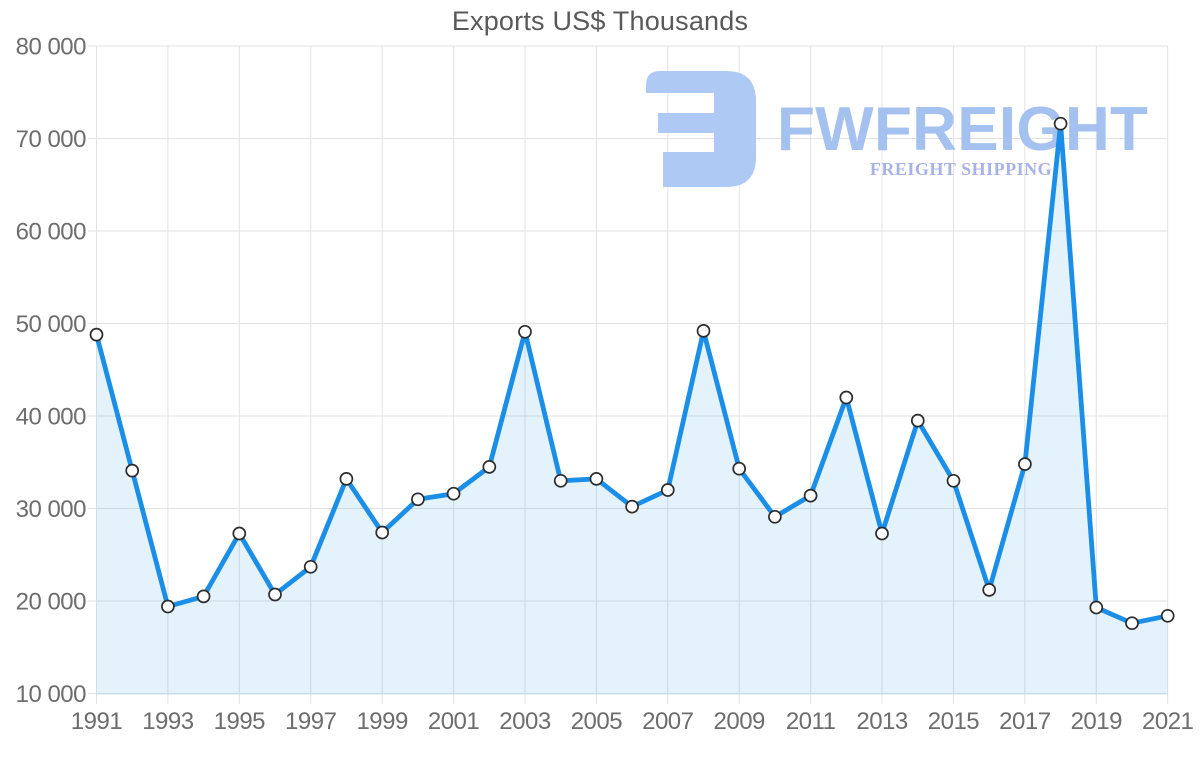 The width and height of the screenshot is (1200, 763). Describe the element at coordinates (632, 506) in the screenshot. I see `data-point-2006` at that location.